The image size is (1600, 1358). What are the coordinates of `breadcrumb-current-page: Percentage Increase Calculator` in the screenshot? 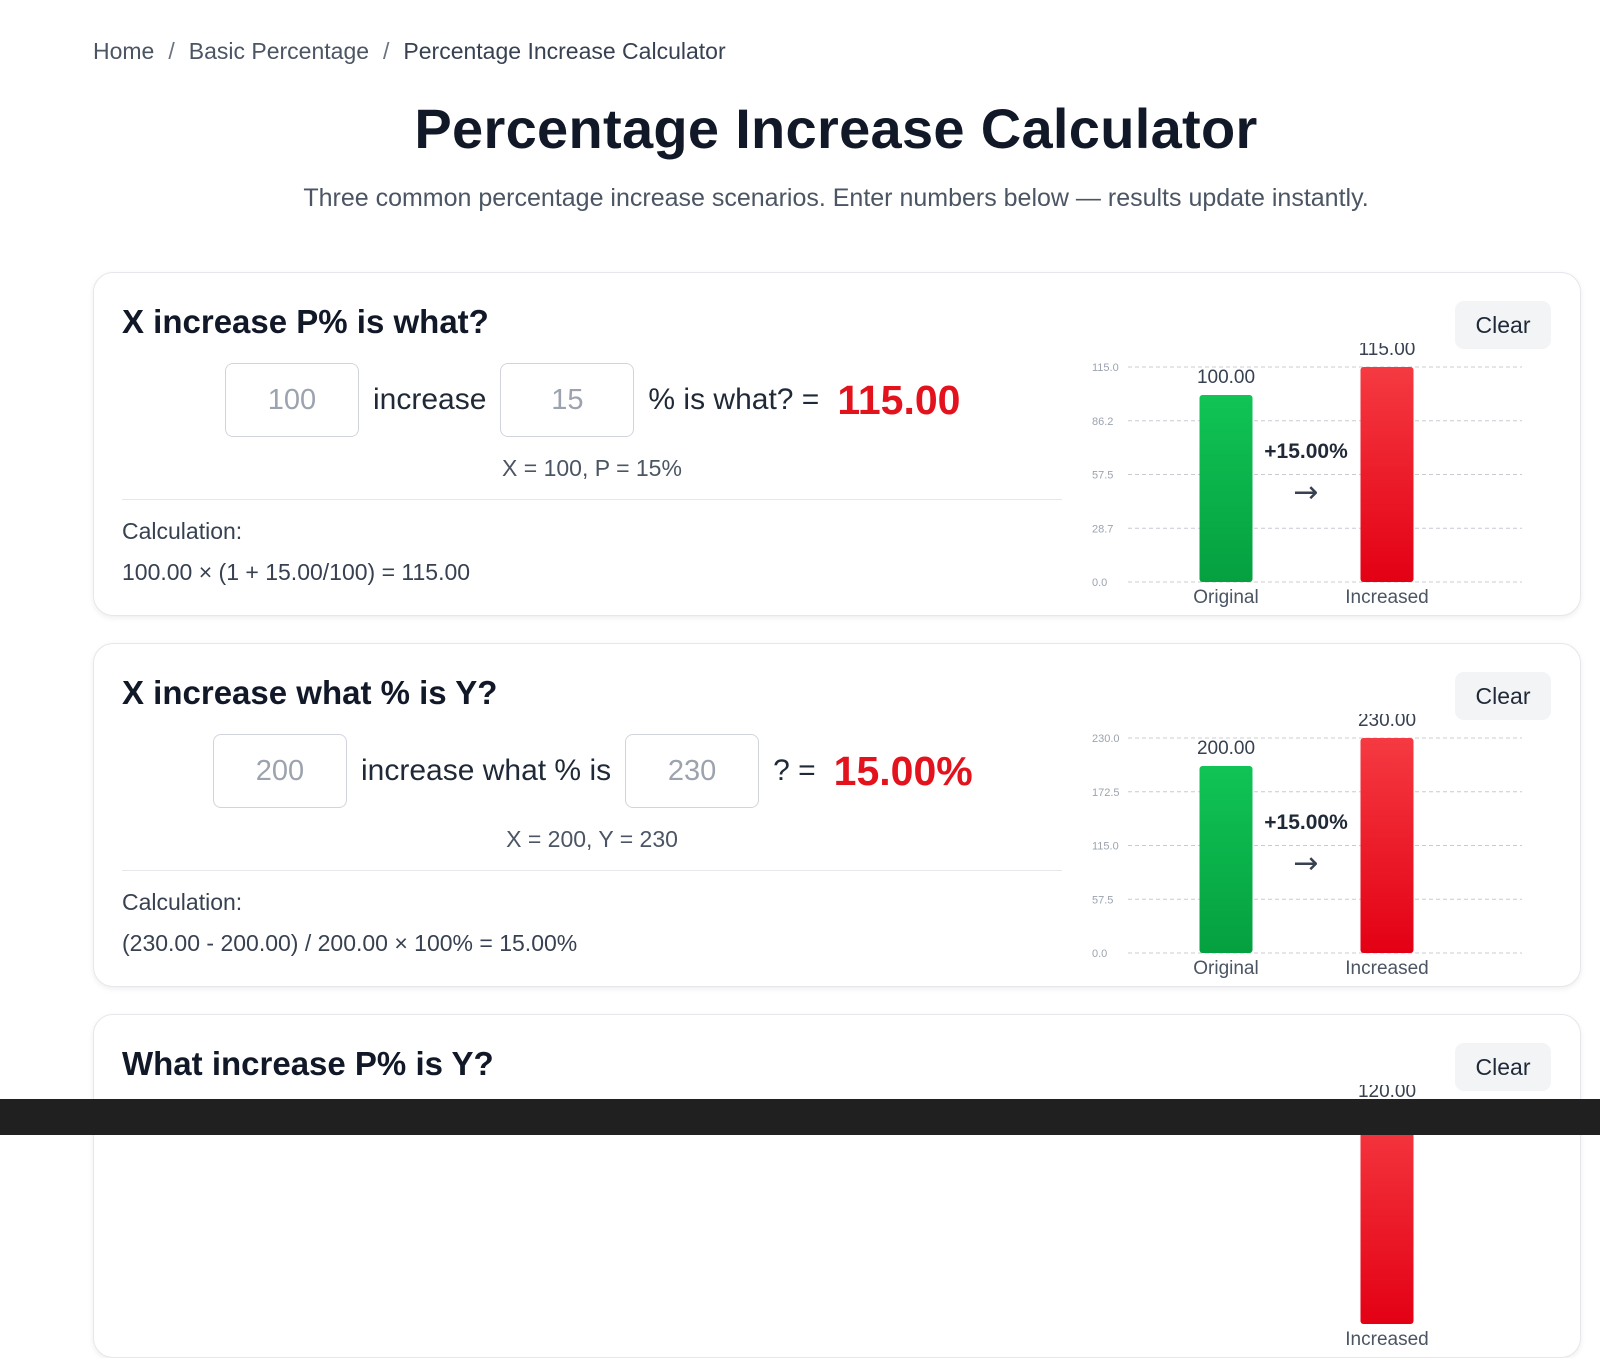 It's located at (564, 51).